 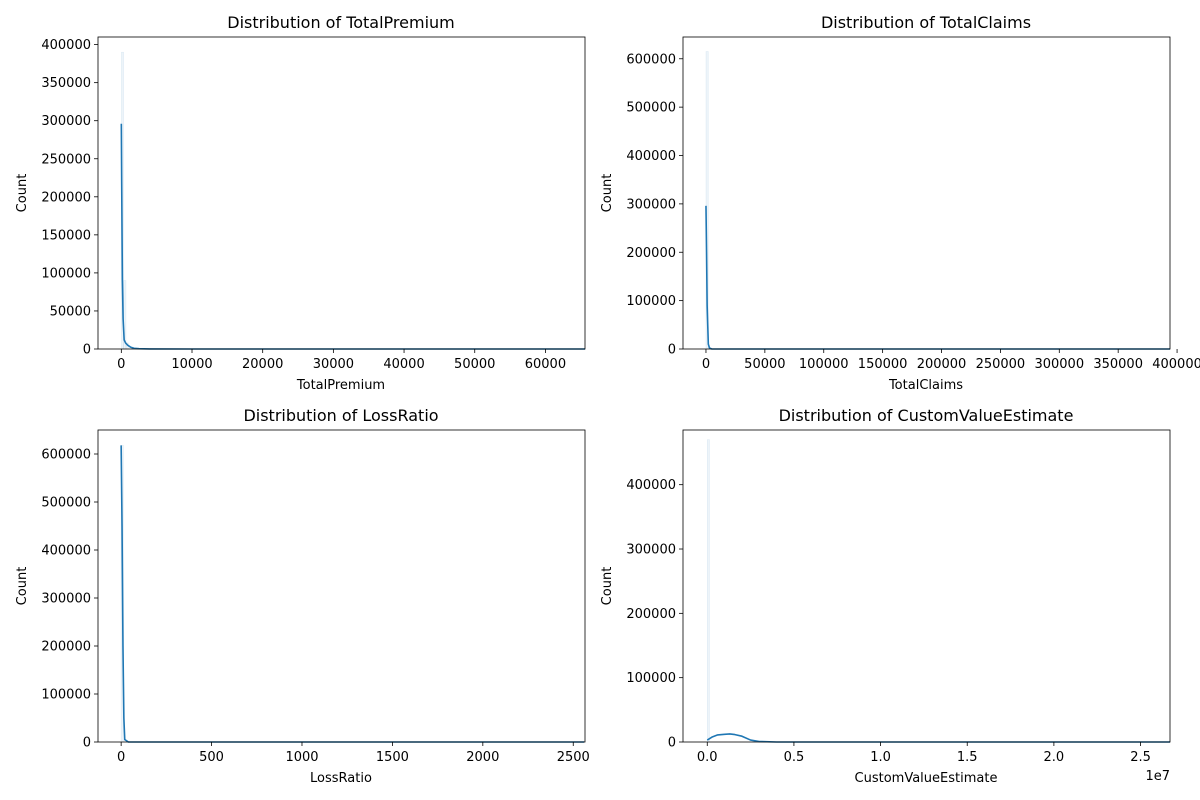 What do you see at coordinates (926, 778) in the screenshot?
I see `x-axis-label: CustomValueEstimate` at bounding box center [926, 778].